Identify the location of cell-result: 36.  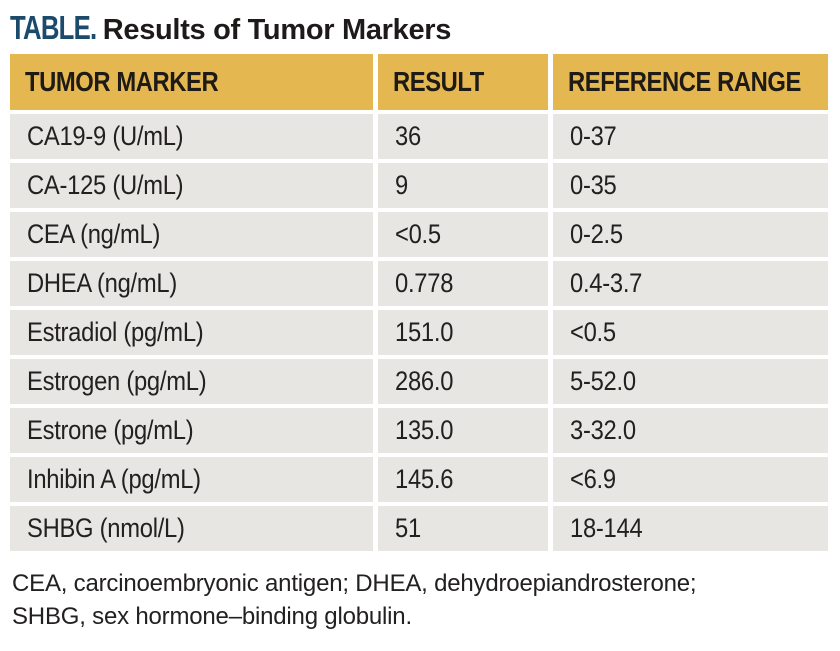
(463, 136).